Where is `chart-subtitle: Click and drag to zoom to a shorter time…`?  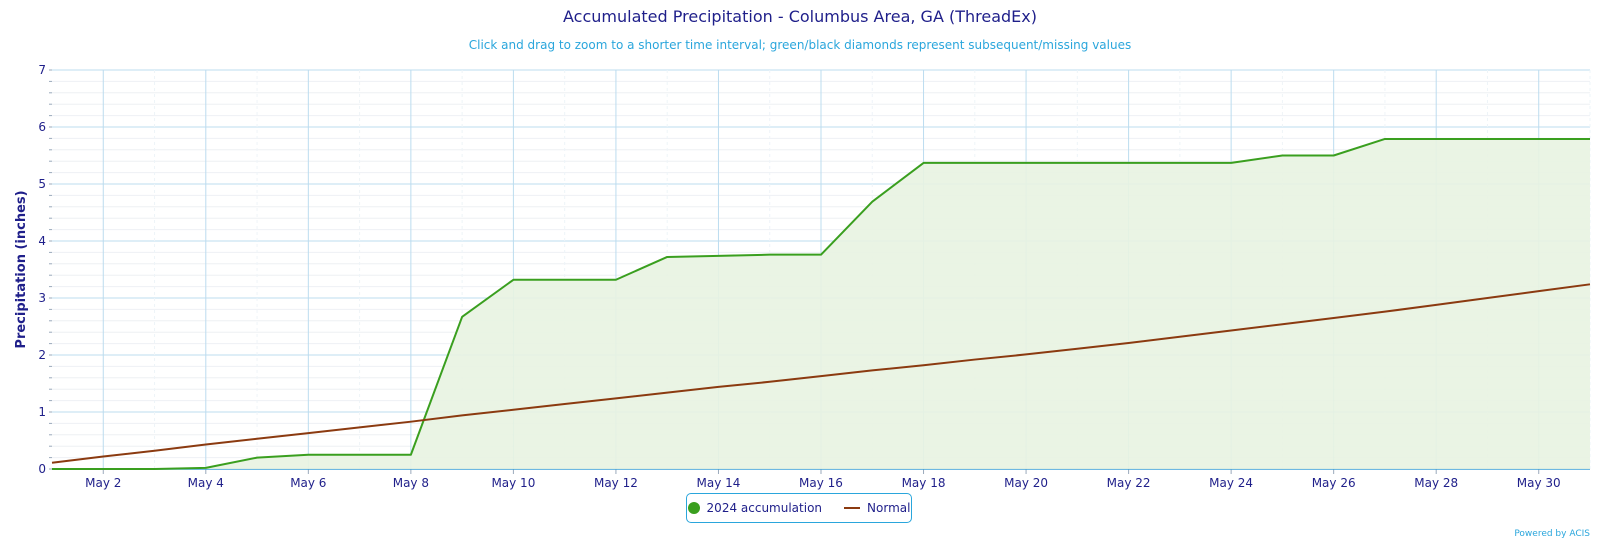 chart-subtitle: Click and drag to zoom to a shorter time… is located at coordinates (800, 45).